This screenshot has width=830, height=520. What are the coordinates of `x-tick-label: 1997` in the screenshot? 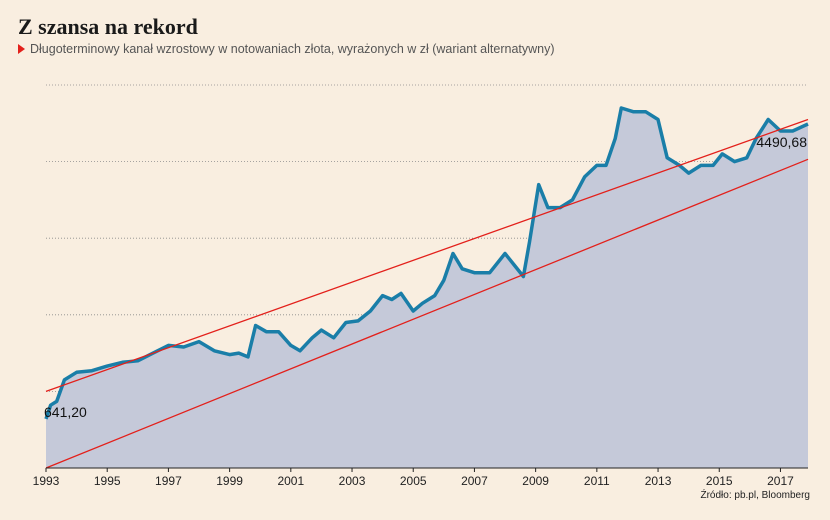 It's located at (168, 481).